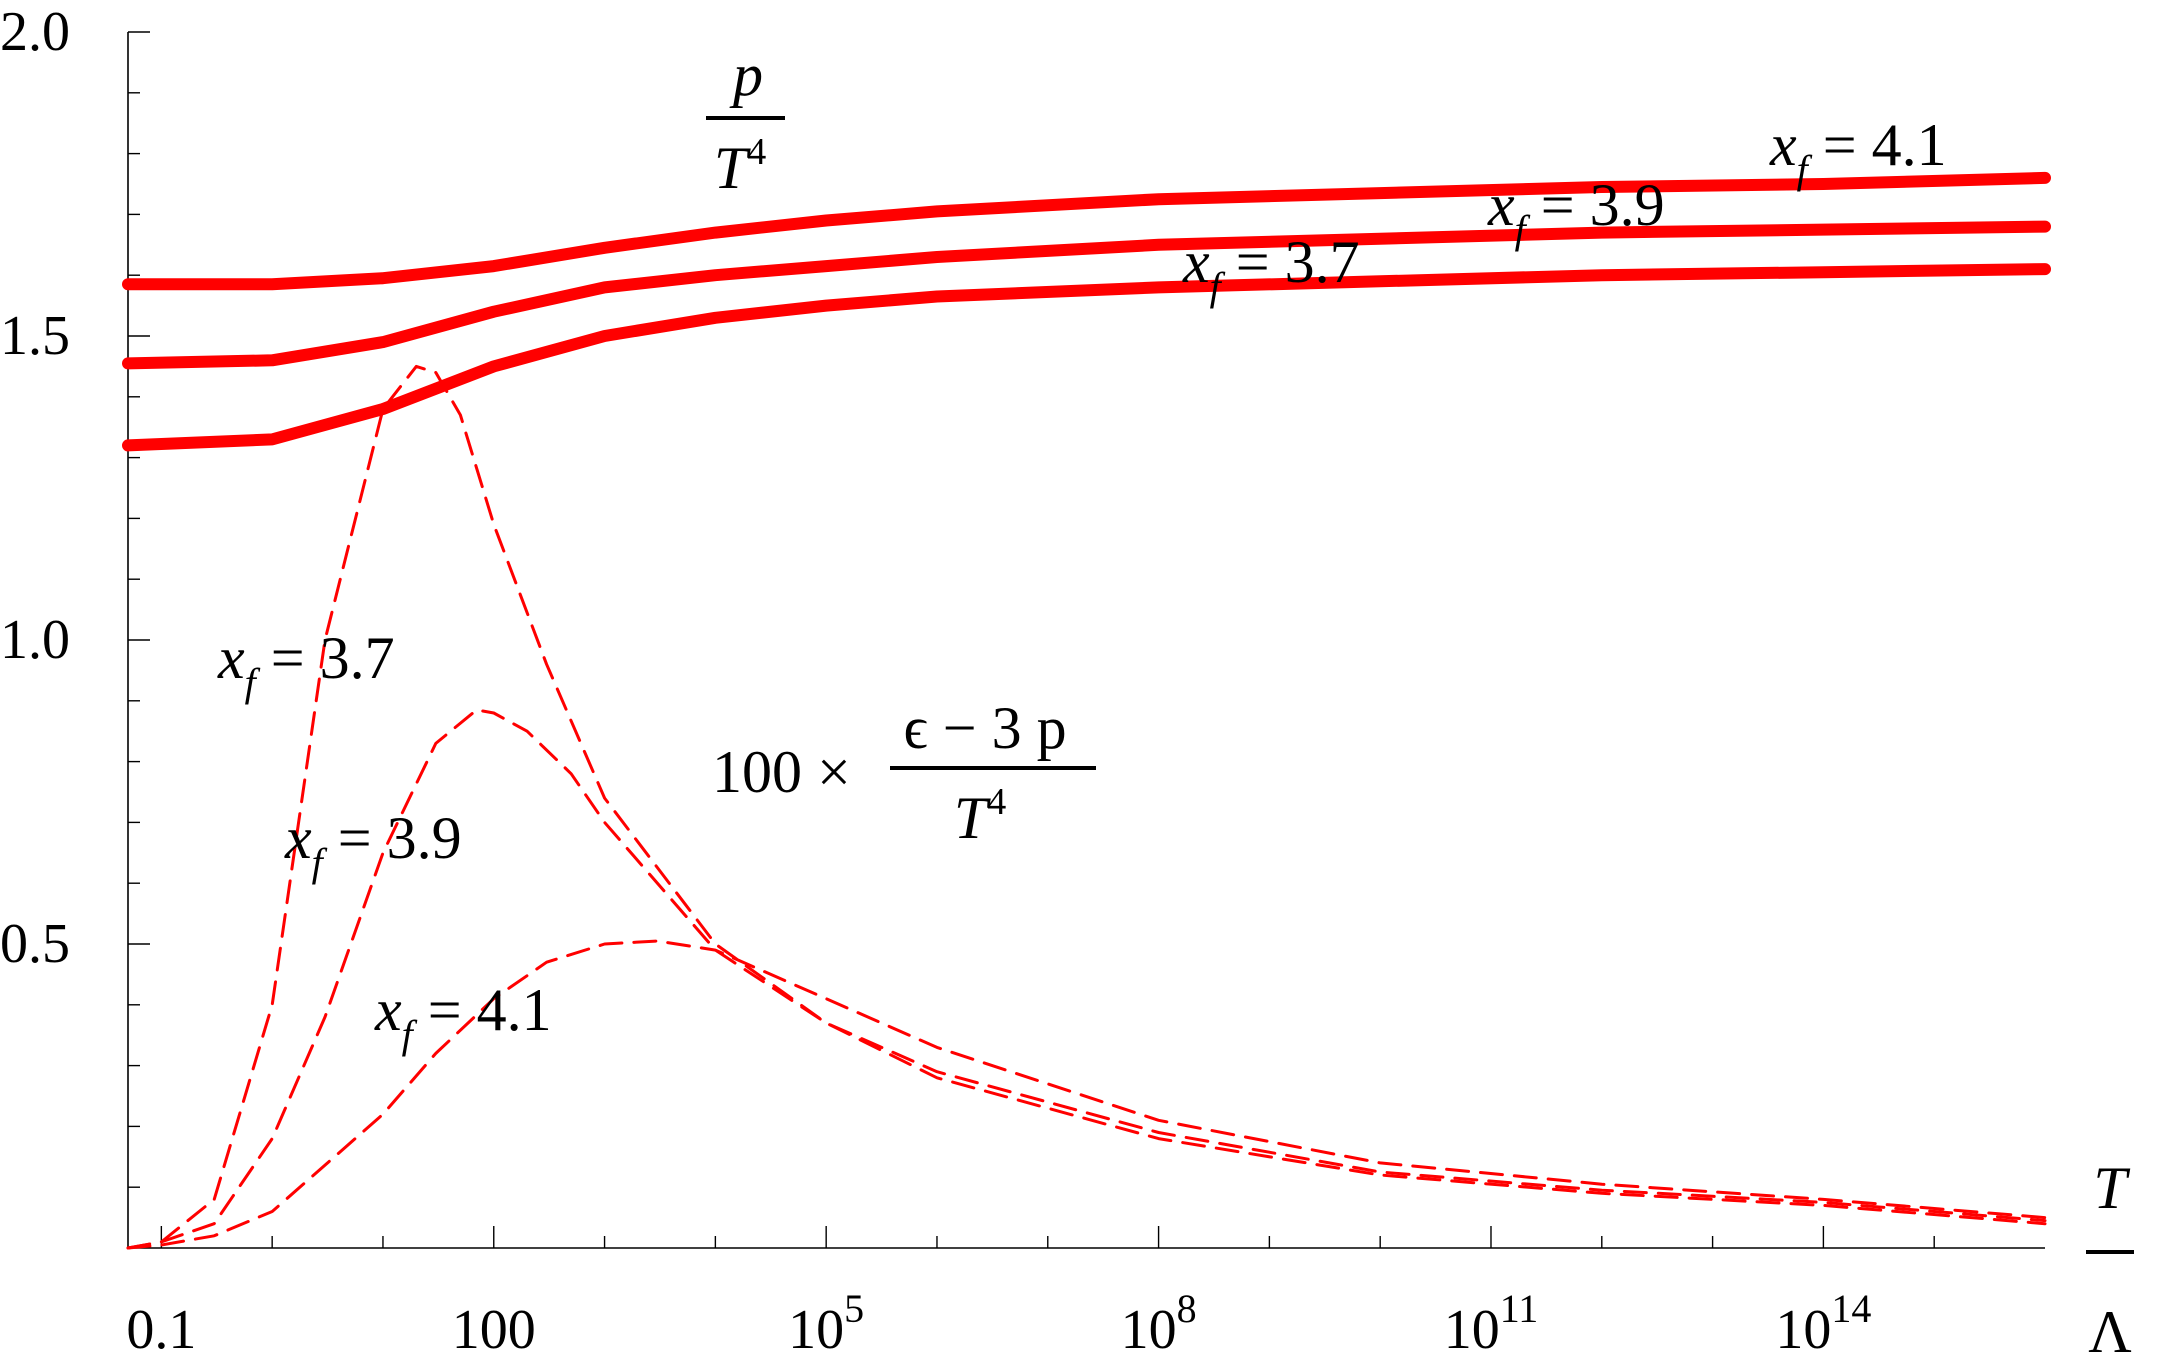  I want to click on pressure-den-exp: 4, so click(756, 152).